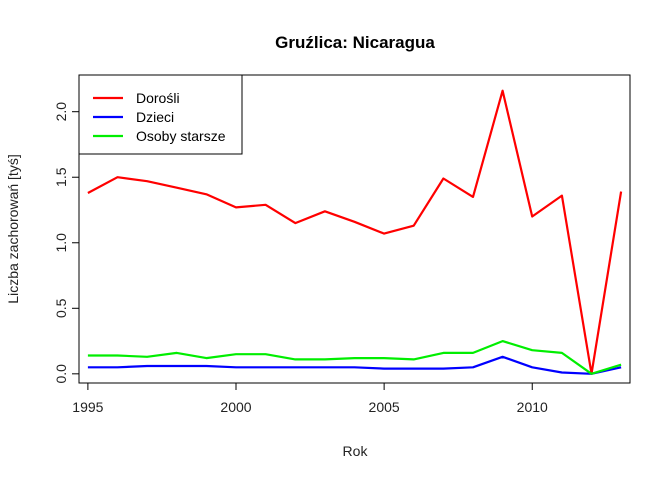 The image size is (672, 480). I want to click on x-tick-label: 2005, so click(384, 407).